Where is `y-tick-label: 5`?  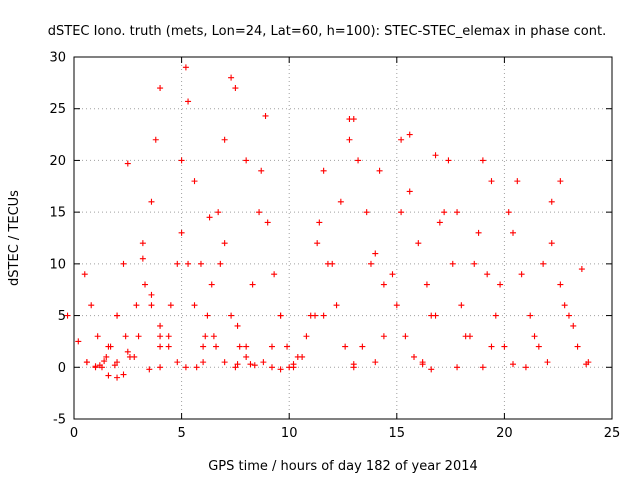 y-tick-label: 5 is located at coordinates (62, 316).